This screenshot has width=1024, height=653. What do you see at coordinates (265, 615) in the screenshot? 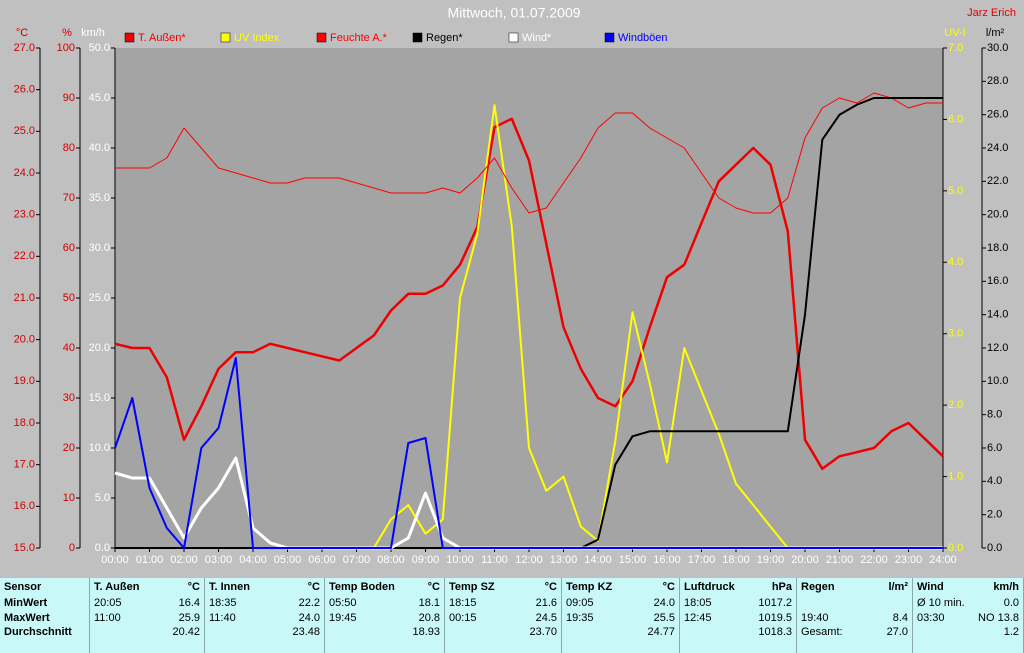
I see `column: T. Innen °C 18:35 22.2 11:40 24.0 23.48` at bounding box center [265, 615].